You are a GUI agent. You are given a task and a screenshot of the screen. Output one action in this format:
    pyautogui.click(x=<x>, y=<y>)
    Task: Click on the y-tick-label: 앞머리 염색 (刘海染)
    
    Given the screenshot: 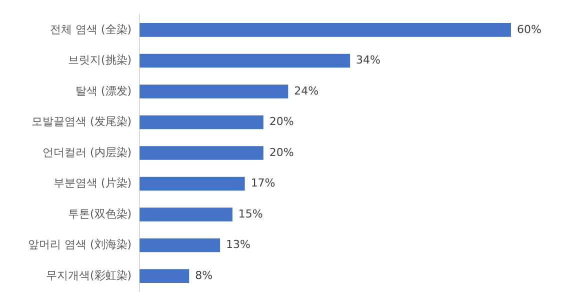 What is the action you would take?
    pyautogui.click(x=80, y=245)
    